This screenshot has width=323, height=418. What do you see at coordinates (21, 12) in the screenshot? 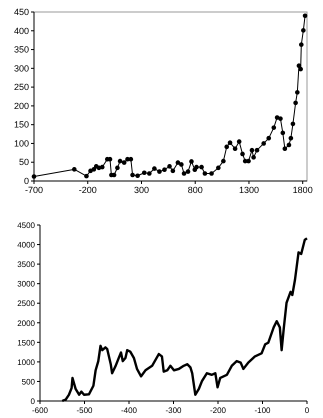
I see `y-tick-label: 450` at bounding box center [21, 12].